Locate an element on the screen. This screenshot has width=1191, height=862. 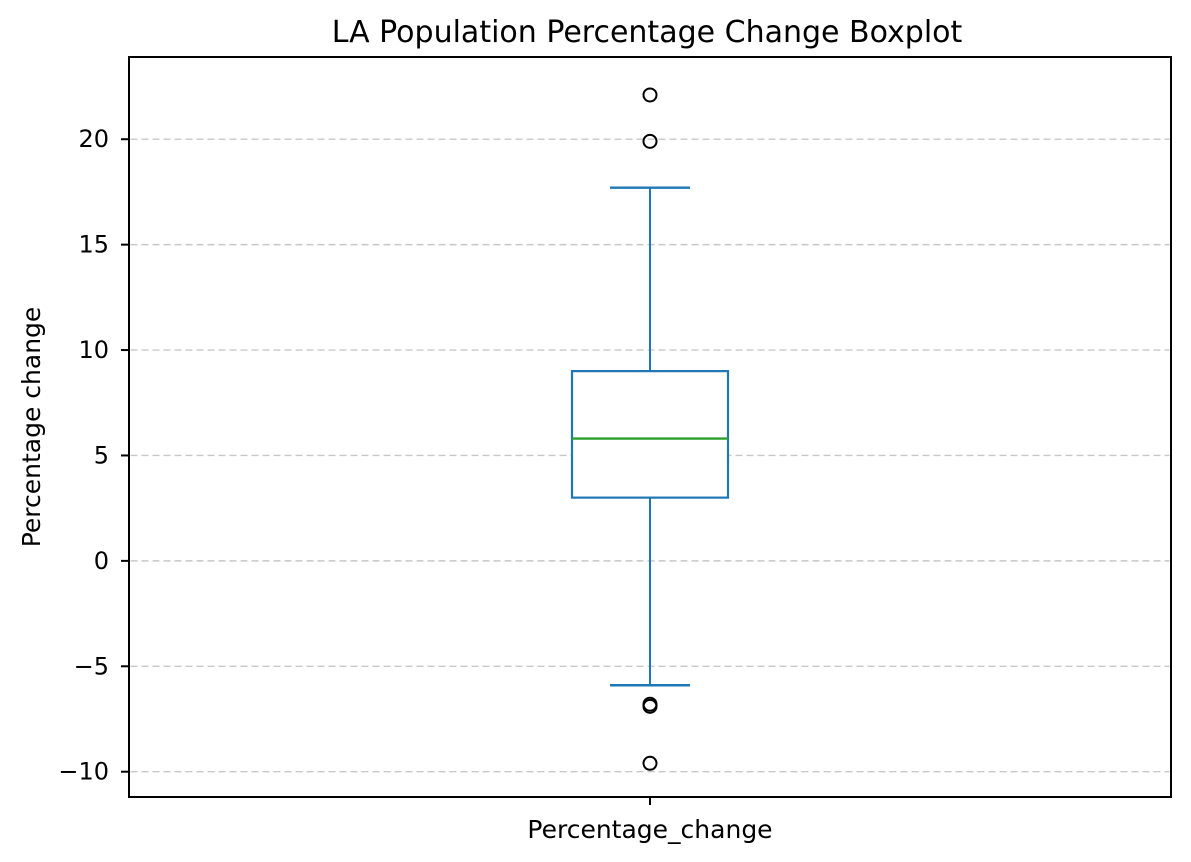
x-tick-label: Percentage_change is located at coordinates (649, 829).